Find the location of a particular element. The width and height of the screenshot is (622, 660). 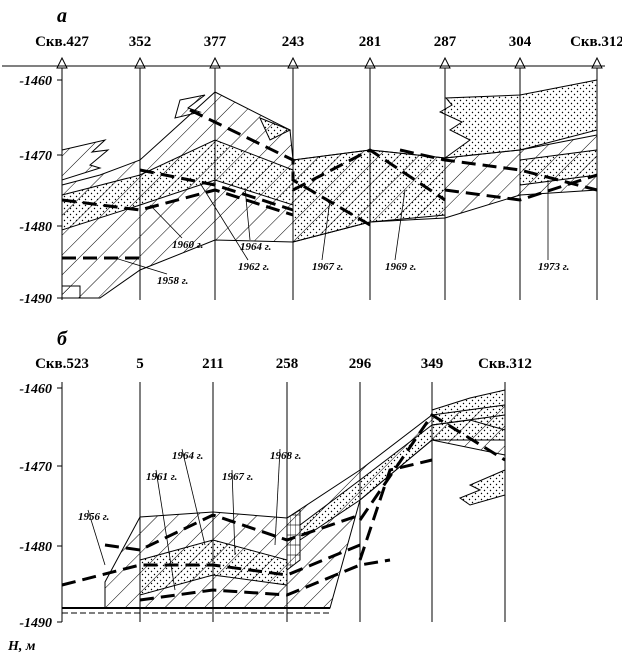

axis-label: H, м is located at coordinates (21, 646).